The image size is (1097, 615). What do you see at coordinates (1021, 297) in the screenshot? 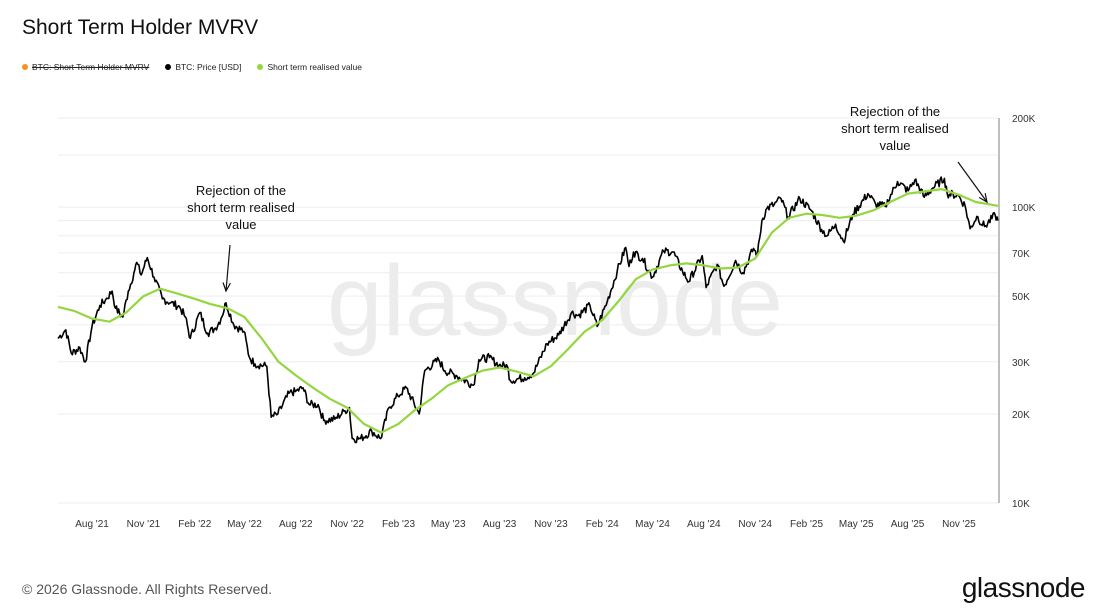
I see `y-tick-label: 50K` at bounding box center [1021, 297].